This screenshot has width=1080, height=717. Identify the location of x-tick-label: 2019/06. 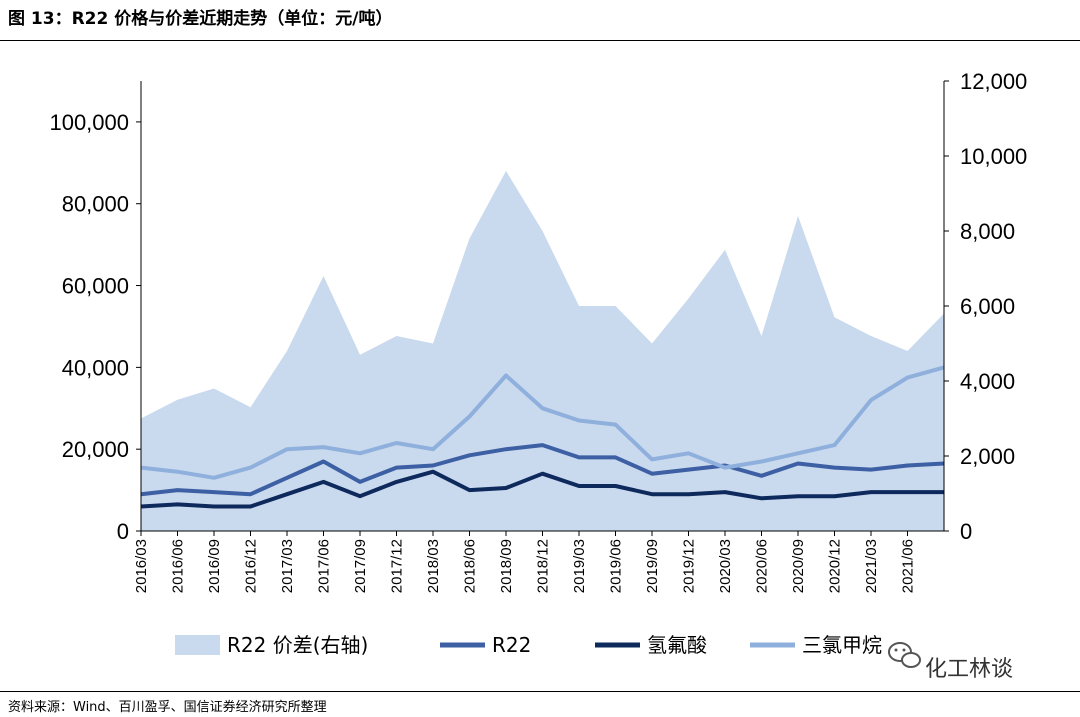
(616, 566).